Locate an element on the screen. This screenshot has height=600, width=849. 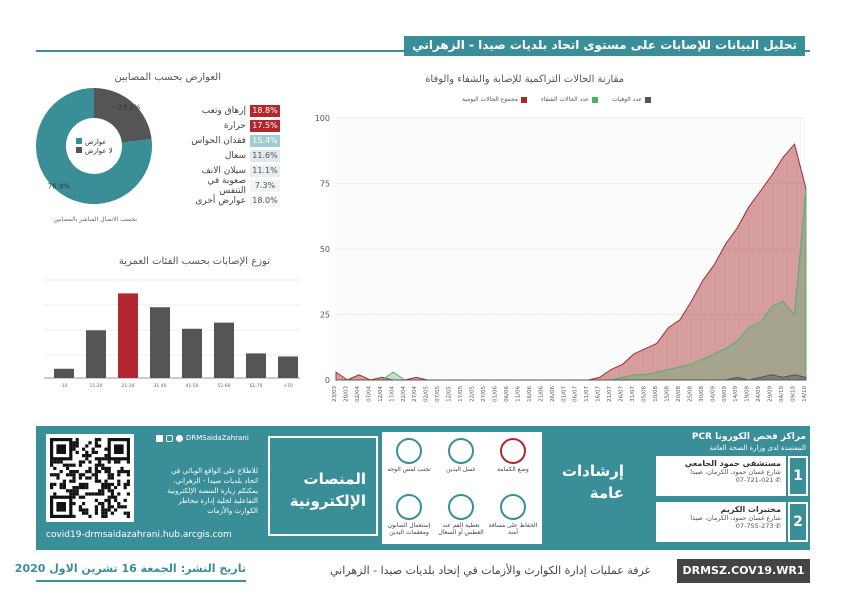
cum-x-tick: 25/08 is located at coordinates (690, 394).